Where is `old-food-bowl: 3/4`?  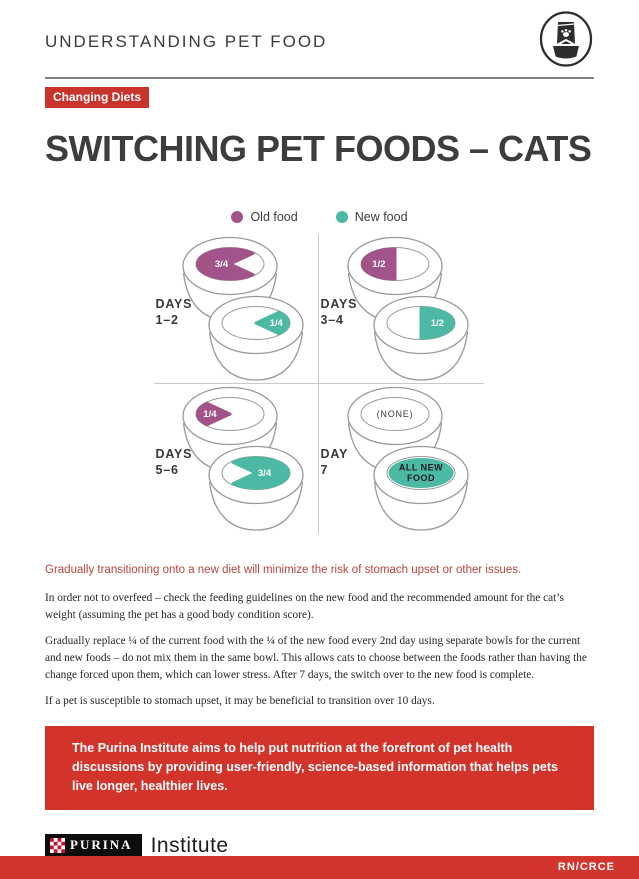
old-food-bowl: 3/4 is located at coordinates (229, 279).